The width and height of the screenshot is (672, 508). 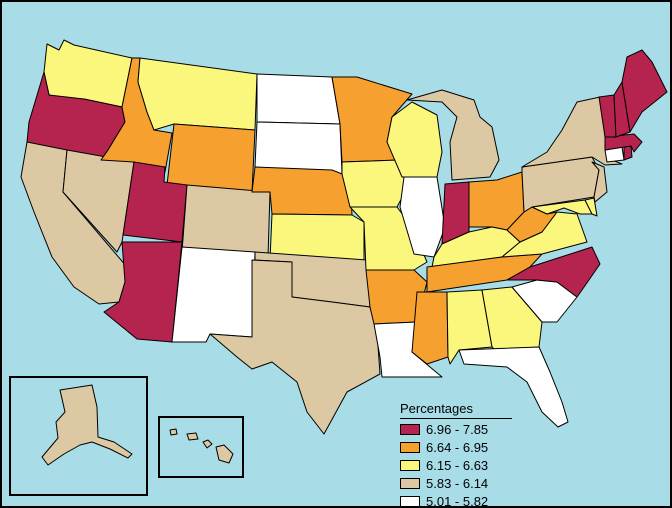 What do you see at coordinates (197, 94) in the screenshot?
I see `state-MT` at bounding box center [197, 94].